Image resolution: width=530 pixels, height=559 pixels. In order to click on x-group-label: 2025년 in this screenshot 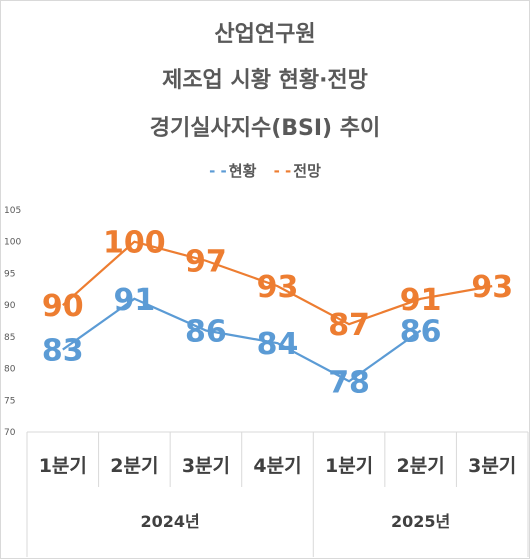, I will do `click(420, 521)`.